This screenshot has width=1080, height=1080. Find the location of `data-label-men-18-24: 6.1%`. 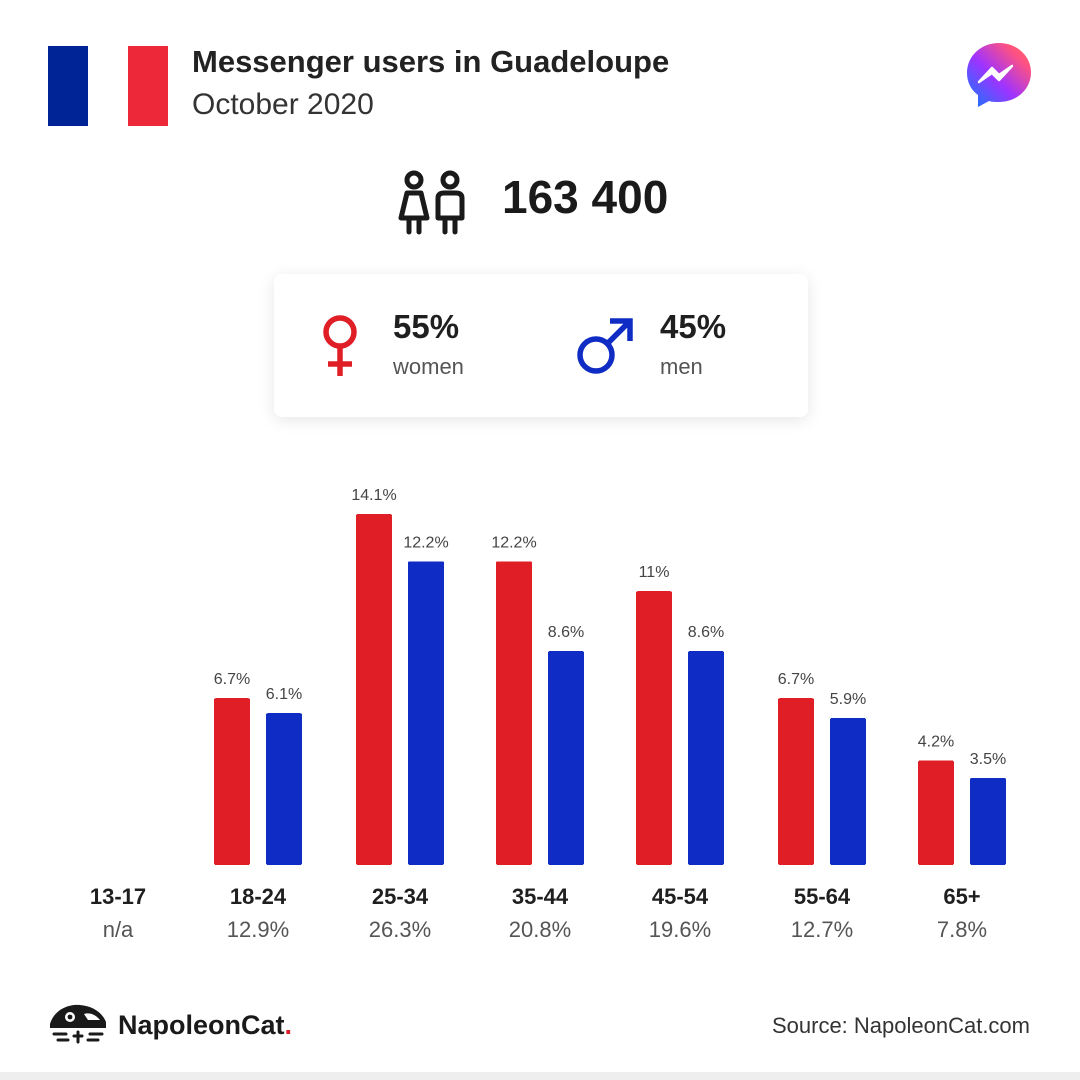

data-label-men-18-24: 6.1% is located at coordinates (284, 694).